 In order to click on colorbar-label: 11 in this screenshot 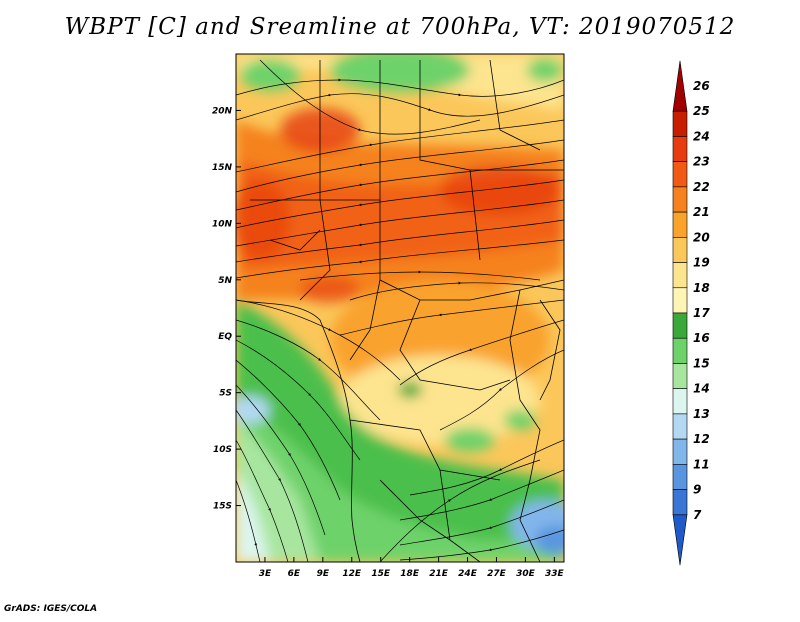, I will do `click(701, 464)`.